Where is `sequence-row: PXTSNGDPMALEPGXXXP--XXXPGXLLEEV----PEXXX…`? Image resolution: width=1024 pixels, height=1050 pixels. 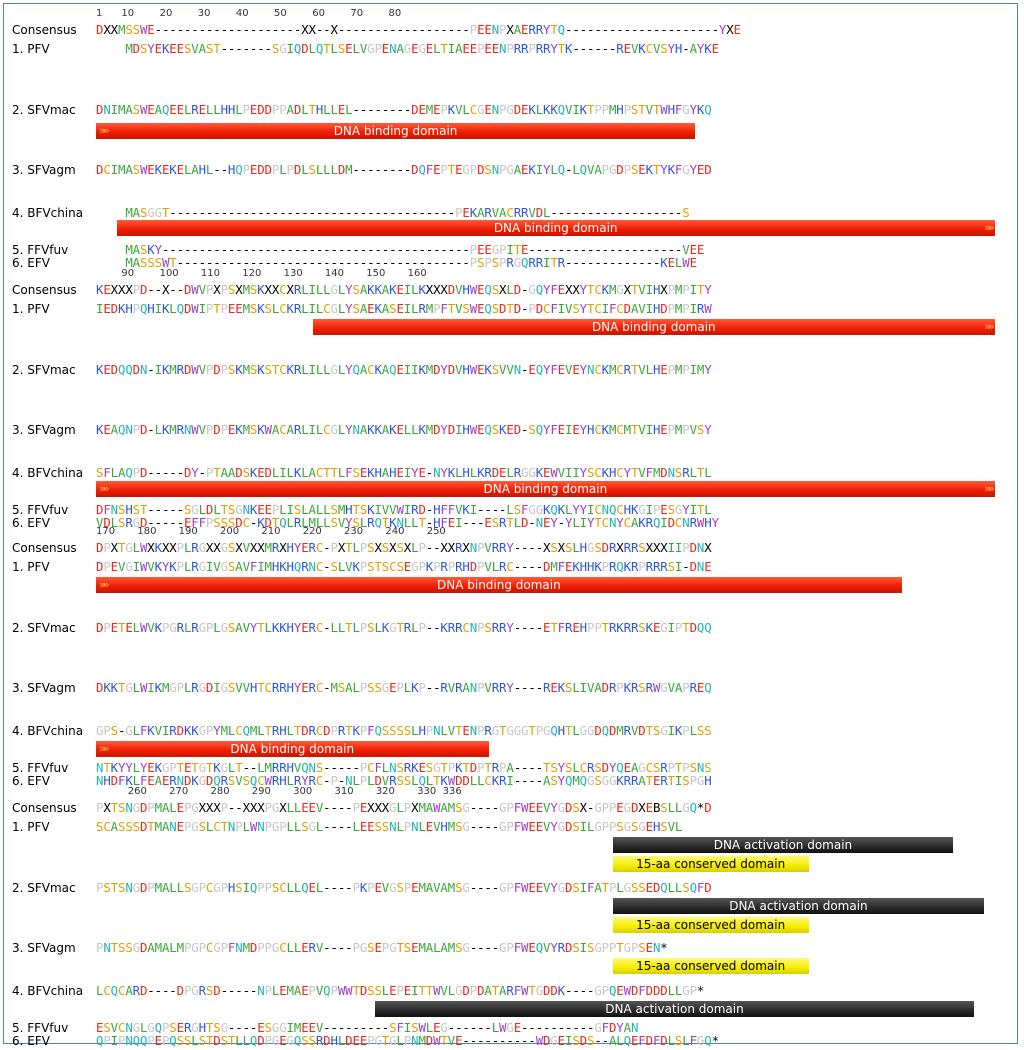
sequence-row: PXTSNGDPMALEPGXXXP--XXXPGXLLEEV----PEXXX… is located at coordinates (404, 807).